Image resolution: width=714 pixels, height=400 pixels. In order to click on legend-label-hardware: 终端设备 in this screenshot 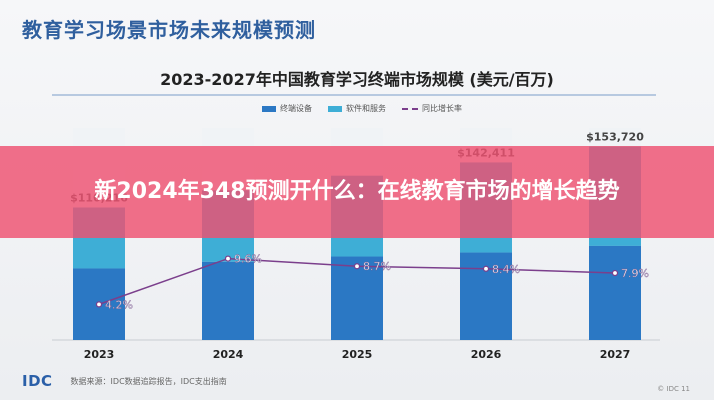, I will do `click(296, 108)`.